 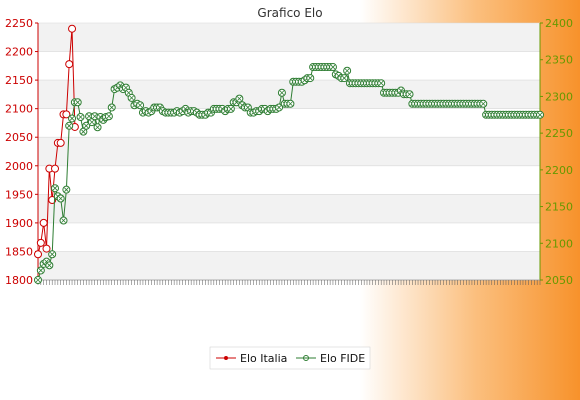 I want to click on left-tick-label: 2150, so click(x=19, y=80).